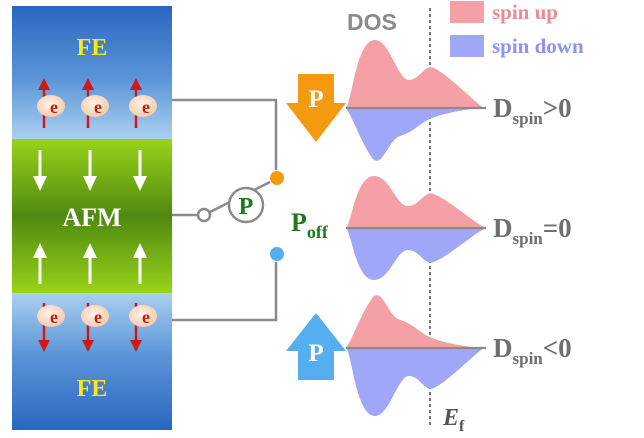 This screenshot has height=438, width=644. I want to click on afm-spins, so click(90, 217).